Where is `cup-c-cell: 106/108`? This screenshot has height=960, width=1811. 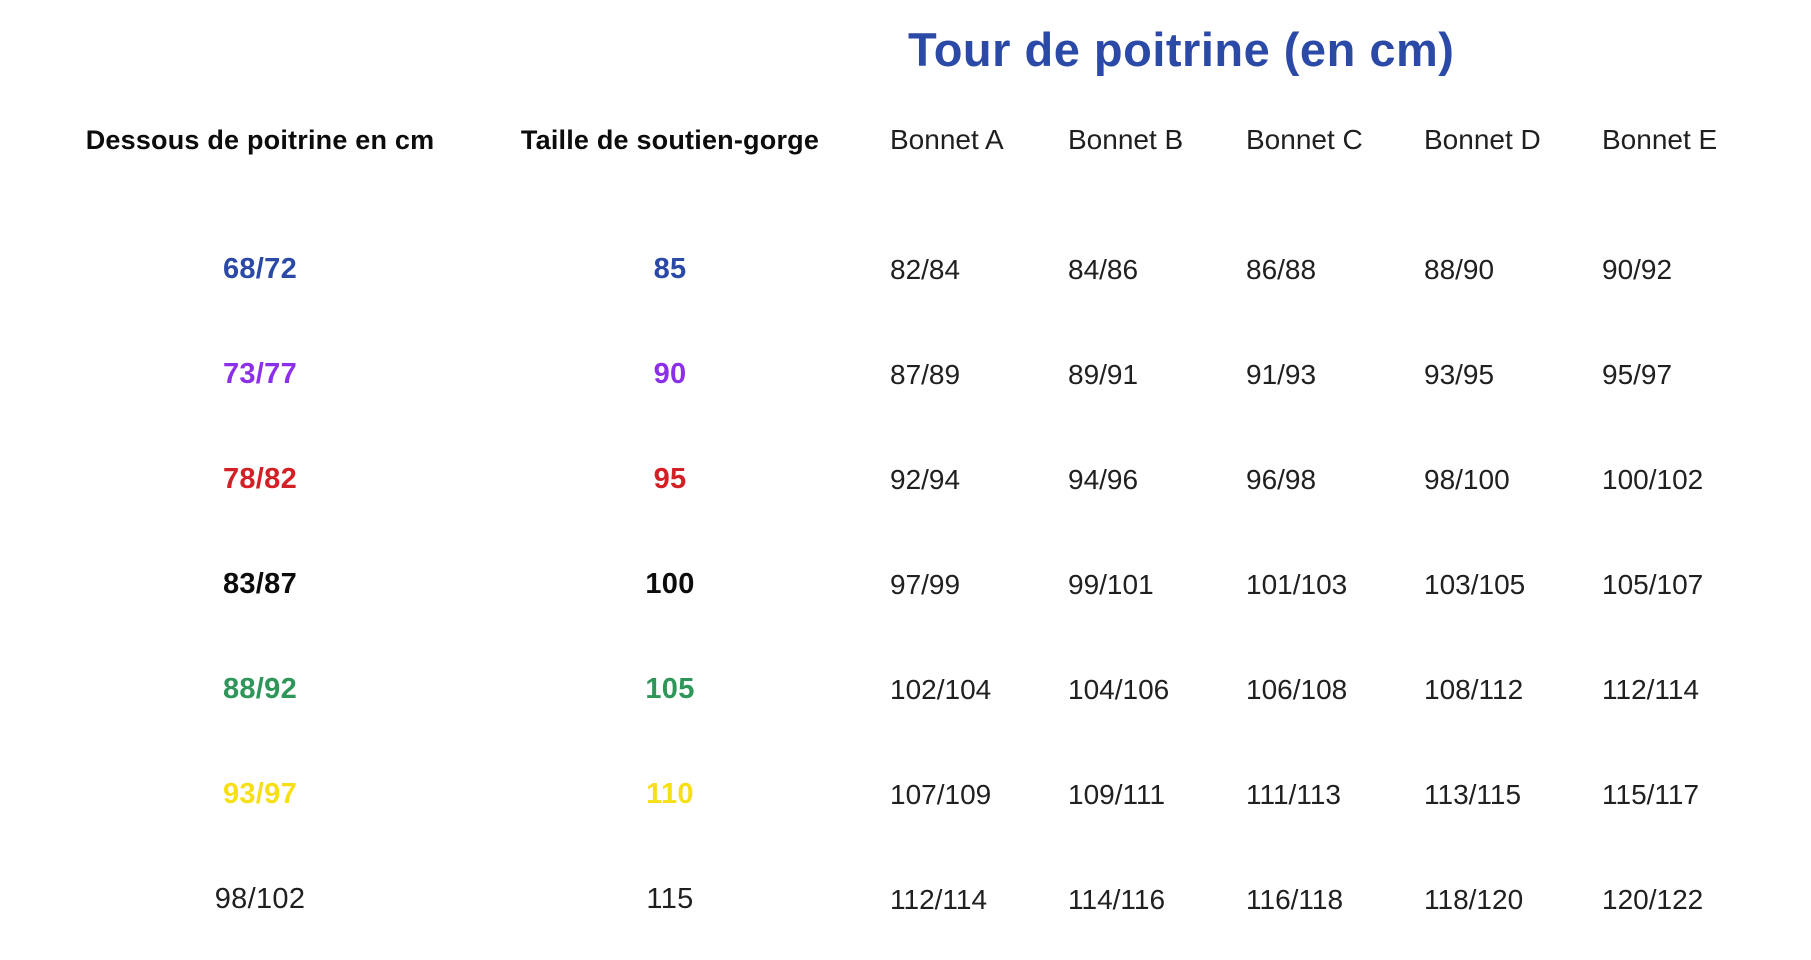
cup-c-cell: 106/108 is located at coordinates (1297, 689).